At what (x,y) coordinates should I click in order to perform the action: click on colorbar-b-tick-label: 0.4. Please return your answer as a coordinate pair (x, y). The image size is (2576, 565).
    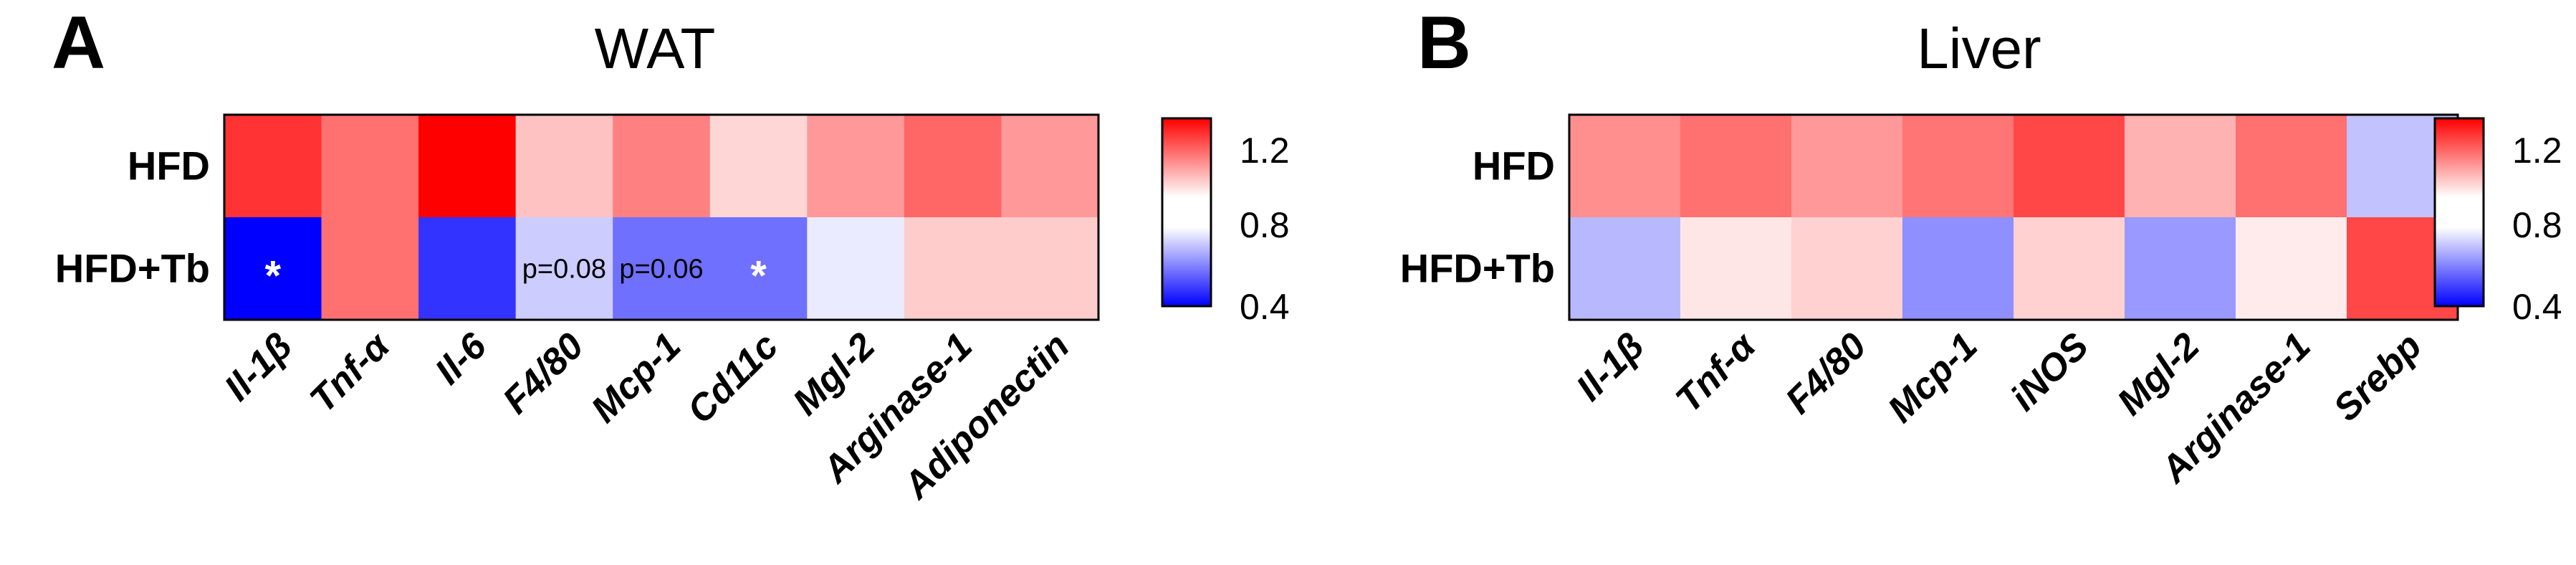
    Looking at the image, I should click on (2537, 307).